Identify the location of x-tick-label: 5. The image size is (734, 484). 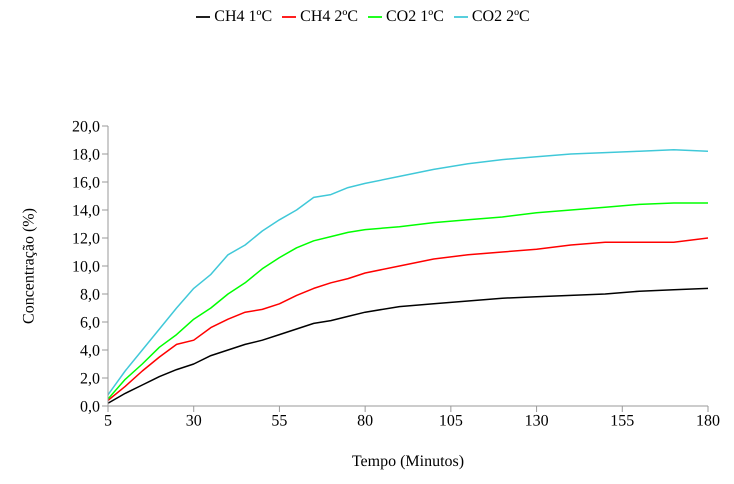
(108, 421).